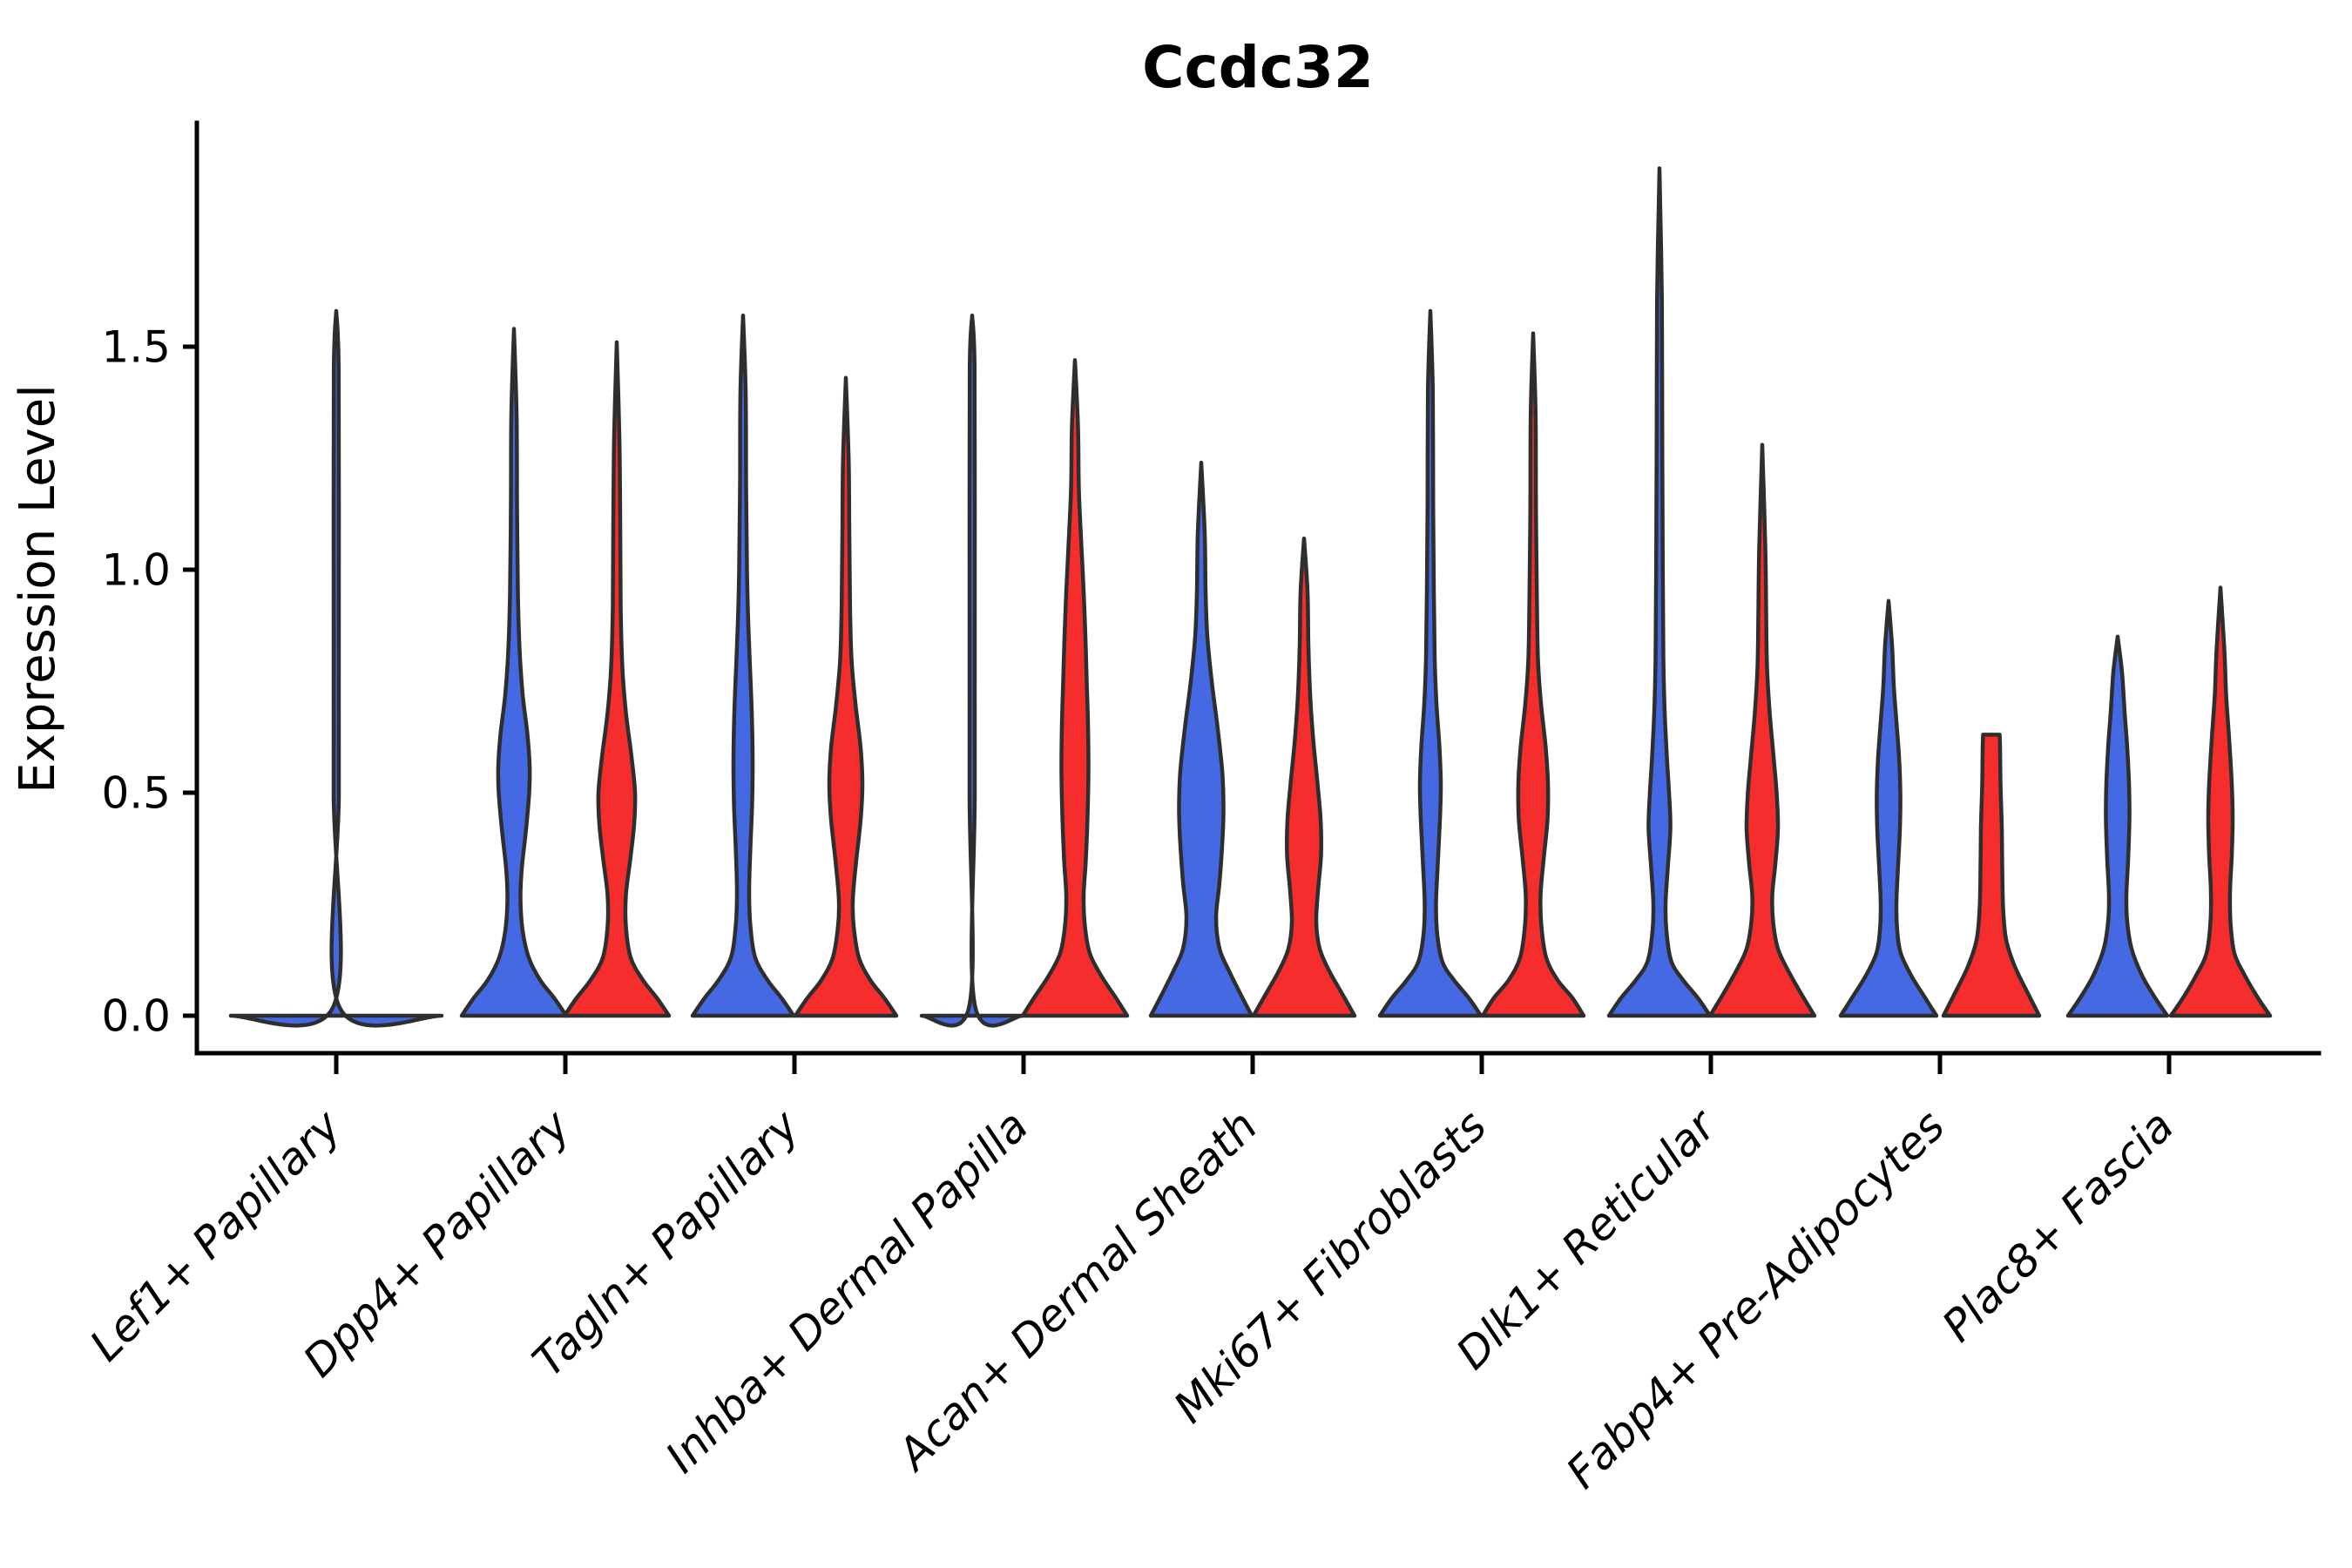 Image resolution: width=2352 pixels, height=1568 pixels. Describe the element at coordinates (336, 668) in the screenshot. I see `violin-lef1-papillary-blue` at that location.